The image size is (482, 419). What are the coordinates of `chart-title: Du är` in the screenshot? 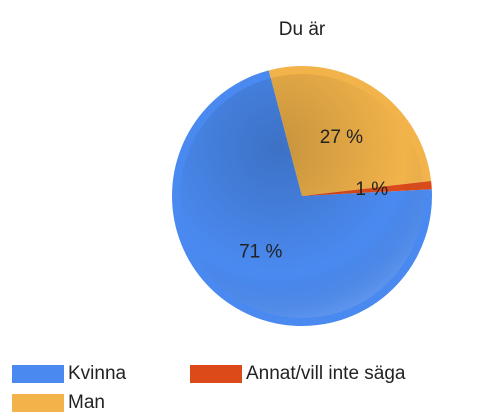 It's located at (302, 29).